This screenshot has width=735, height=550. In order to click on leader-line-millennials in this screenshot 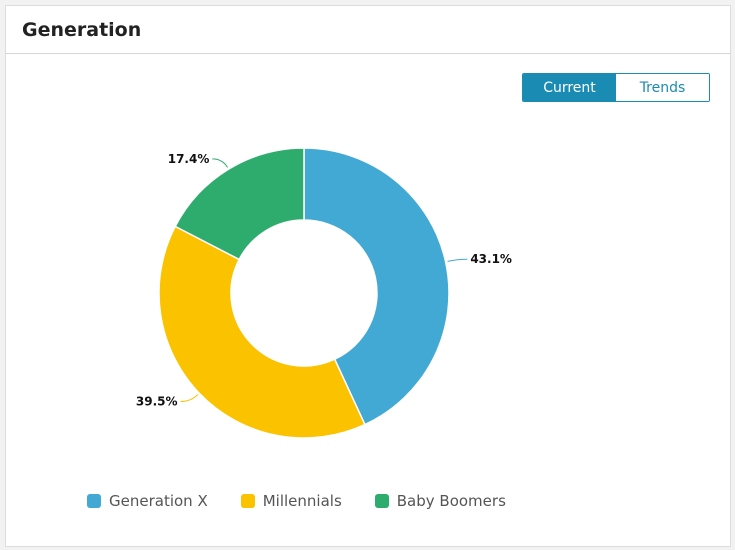, I will do `click(189, 398)`.